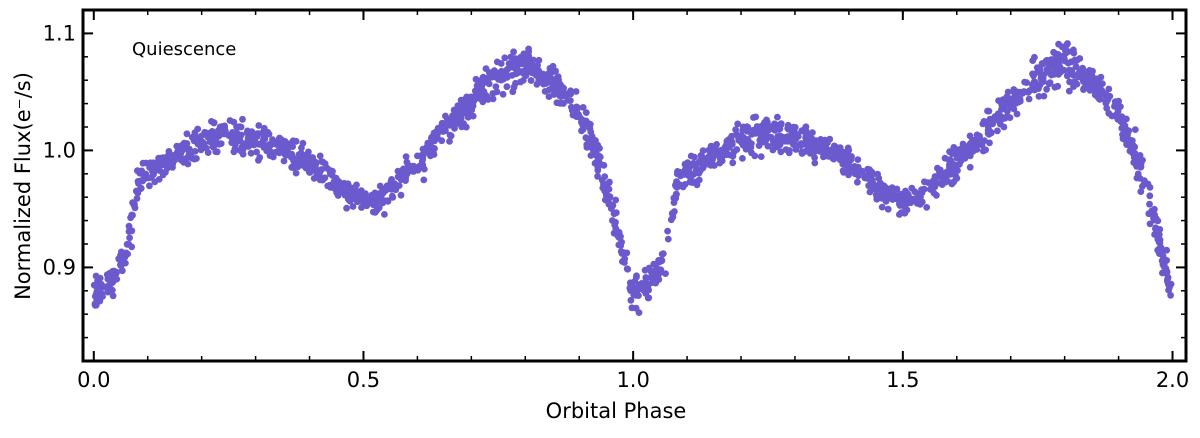  What do you see at coordinates (93, 380) in the screenshot?
I see `x-tick-label: 0.0` at bounding box center [93, 380].